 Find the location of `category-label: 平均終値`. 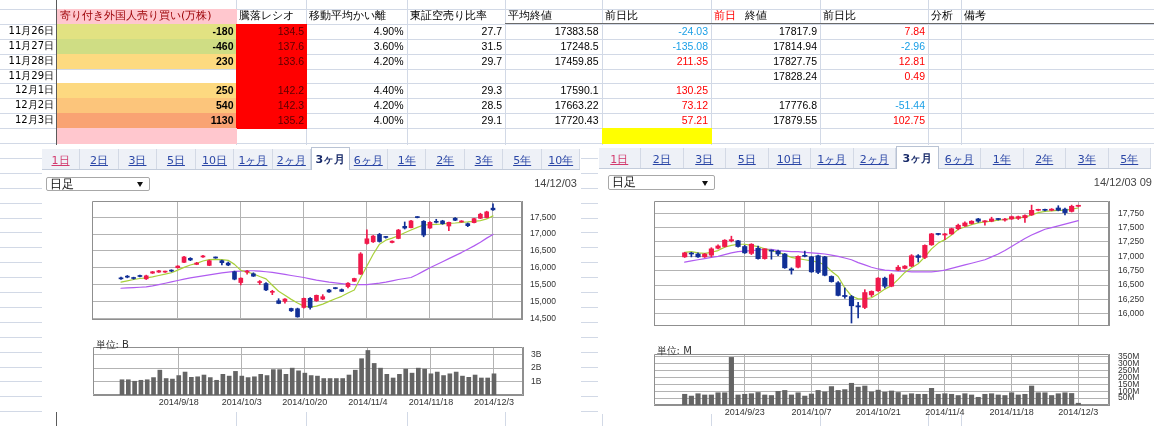

category-label: 平均終値 is located at coordinates (530, 16).